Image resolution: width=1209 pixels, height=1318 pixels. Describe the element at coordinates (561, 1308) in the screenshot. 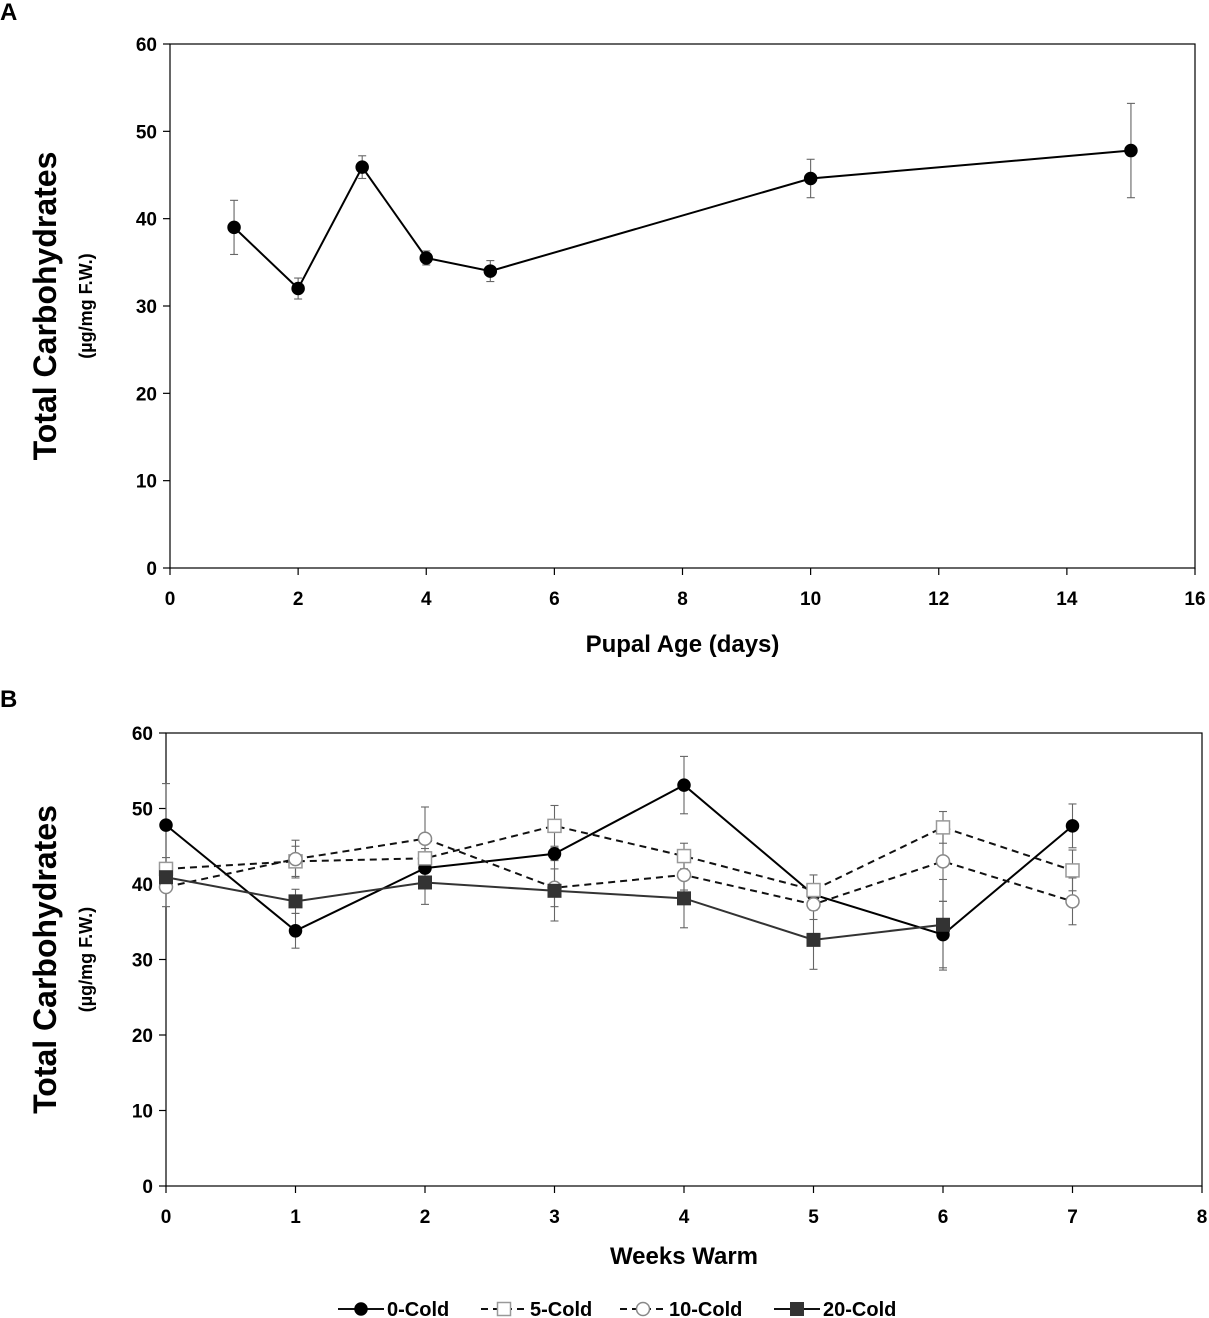

I see `legend-label-5-cold: 5-Cold` at that location.